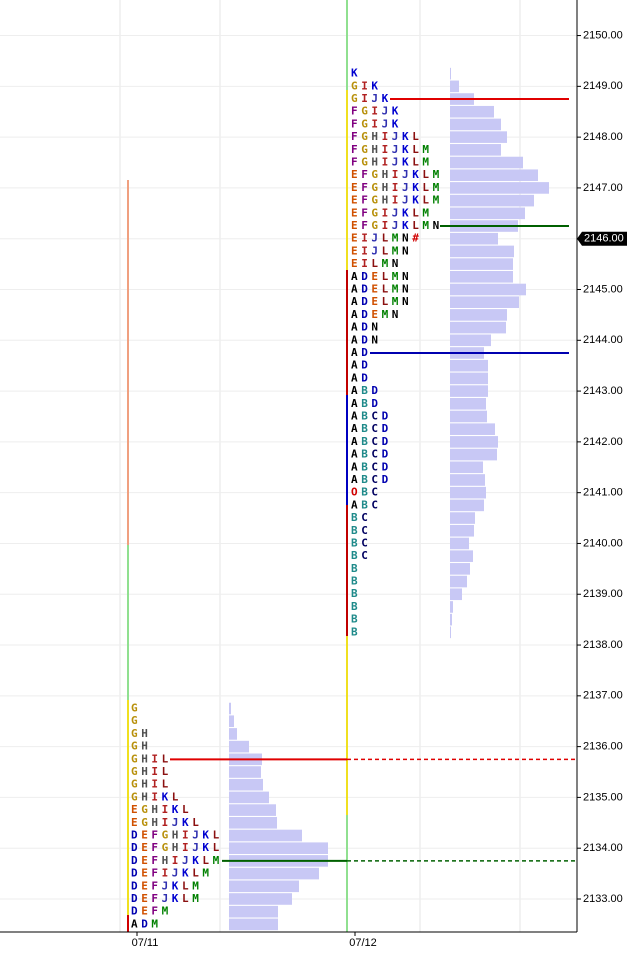 The image size is (633, 958). What do you see at coordinates (603, 137) in the screenshot?
I see `y-tick-label: 2148.00` at bounding box center [603, 137].